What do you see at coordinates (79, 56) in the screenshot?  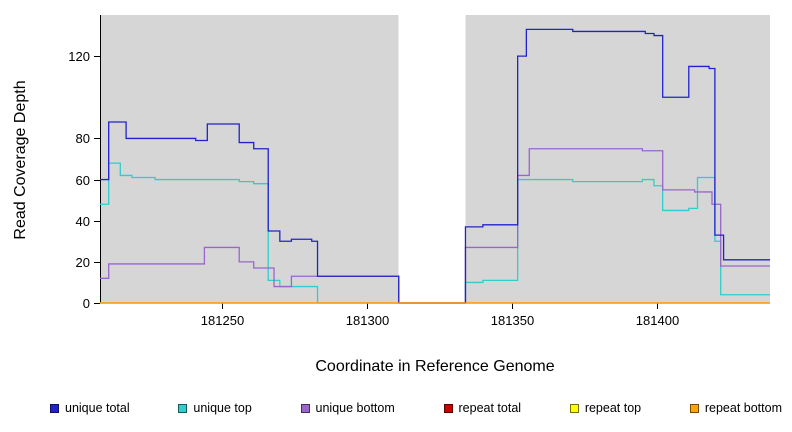 I see `y-tick-label-120: 120` at bounding box center [79, 56].